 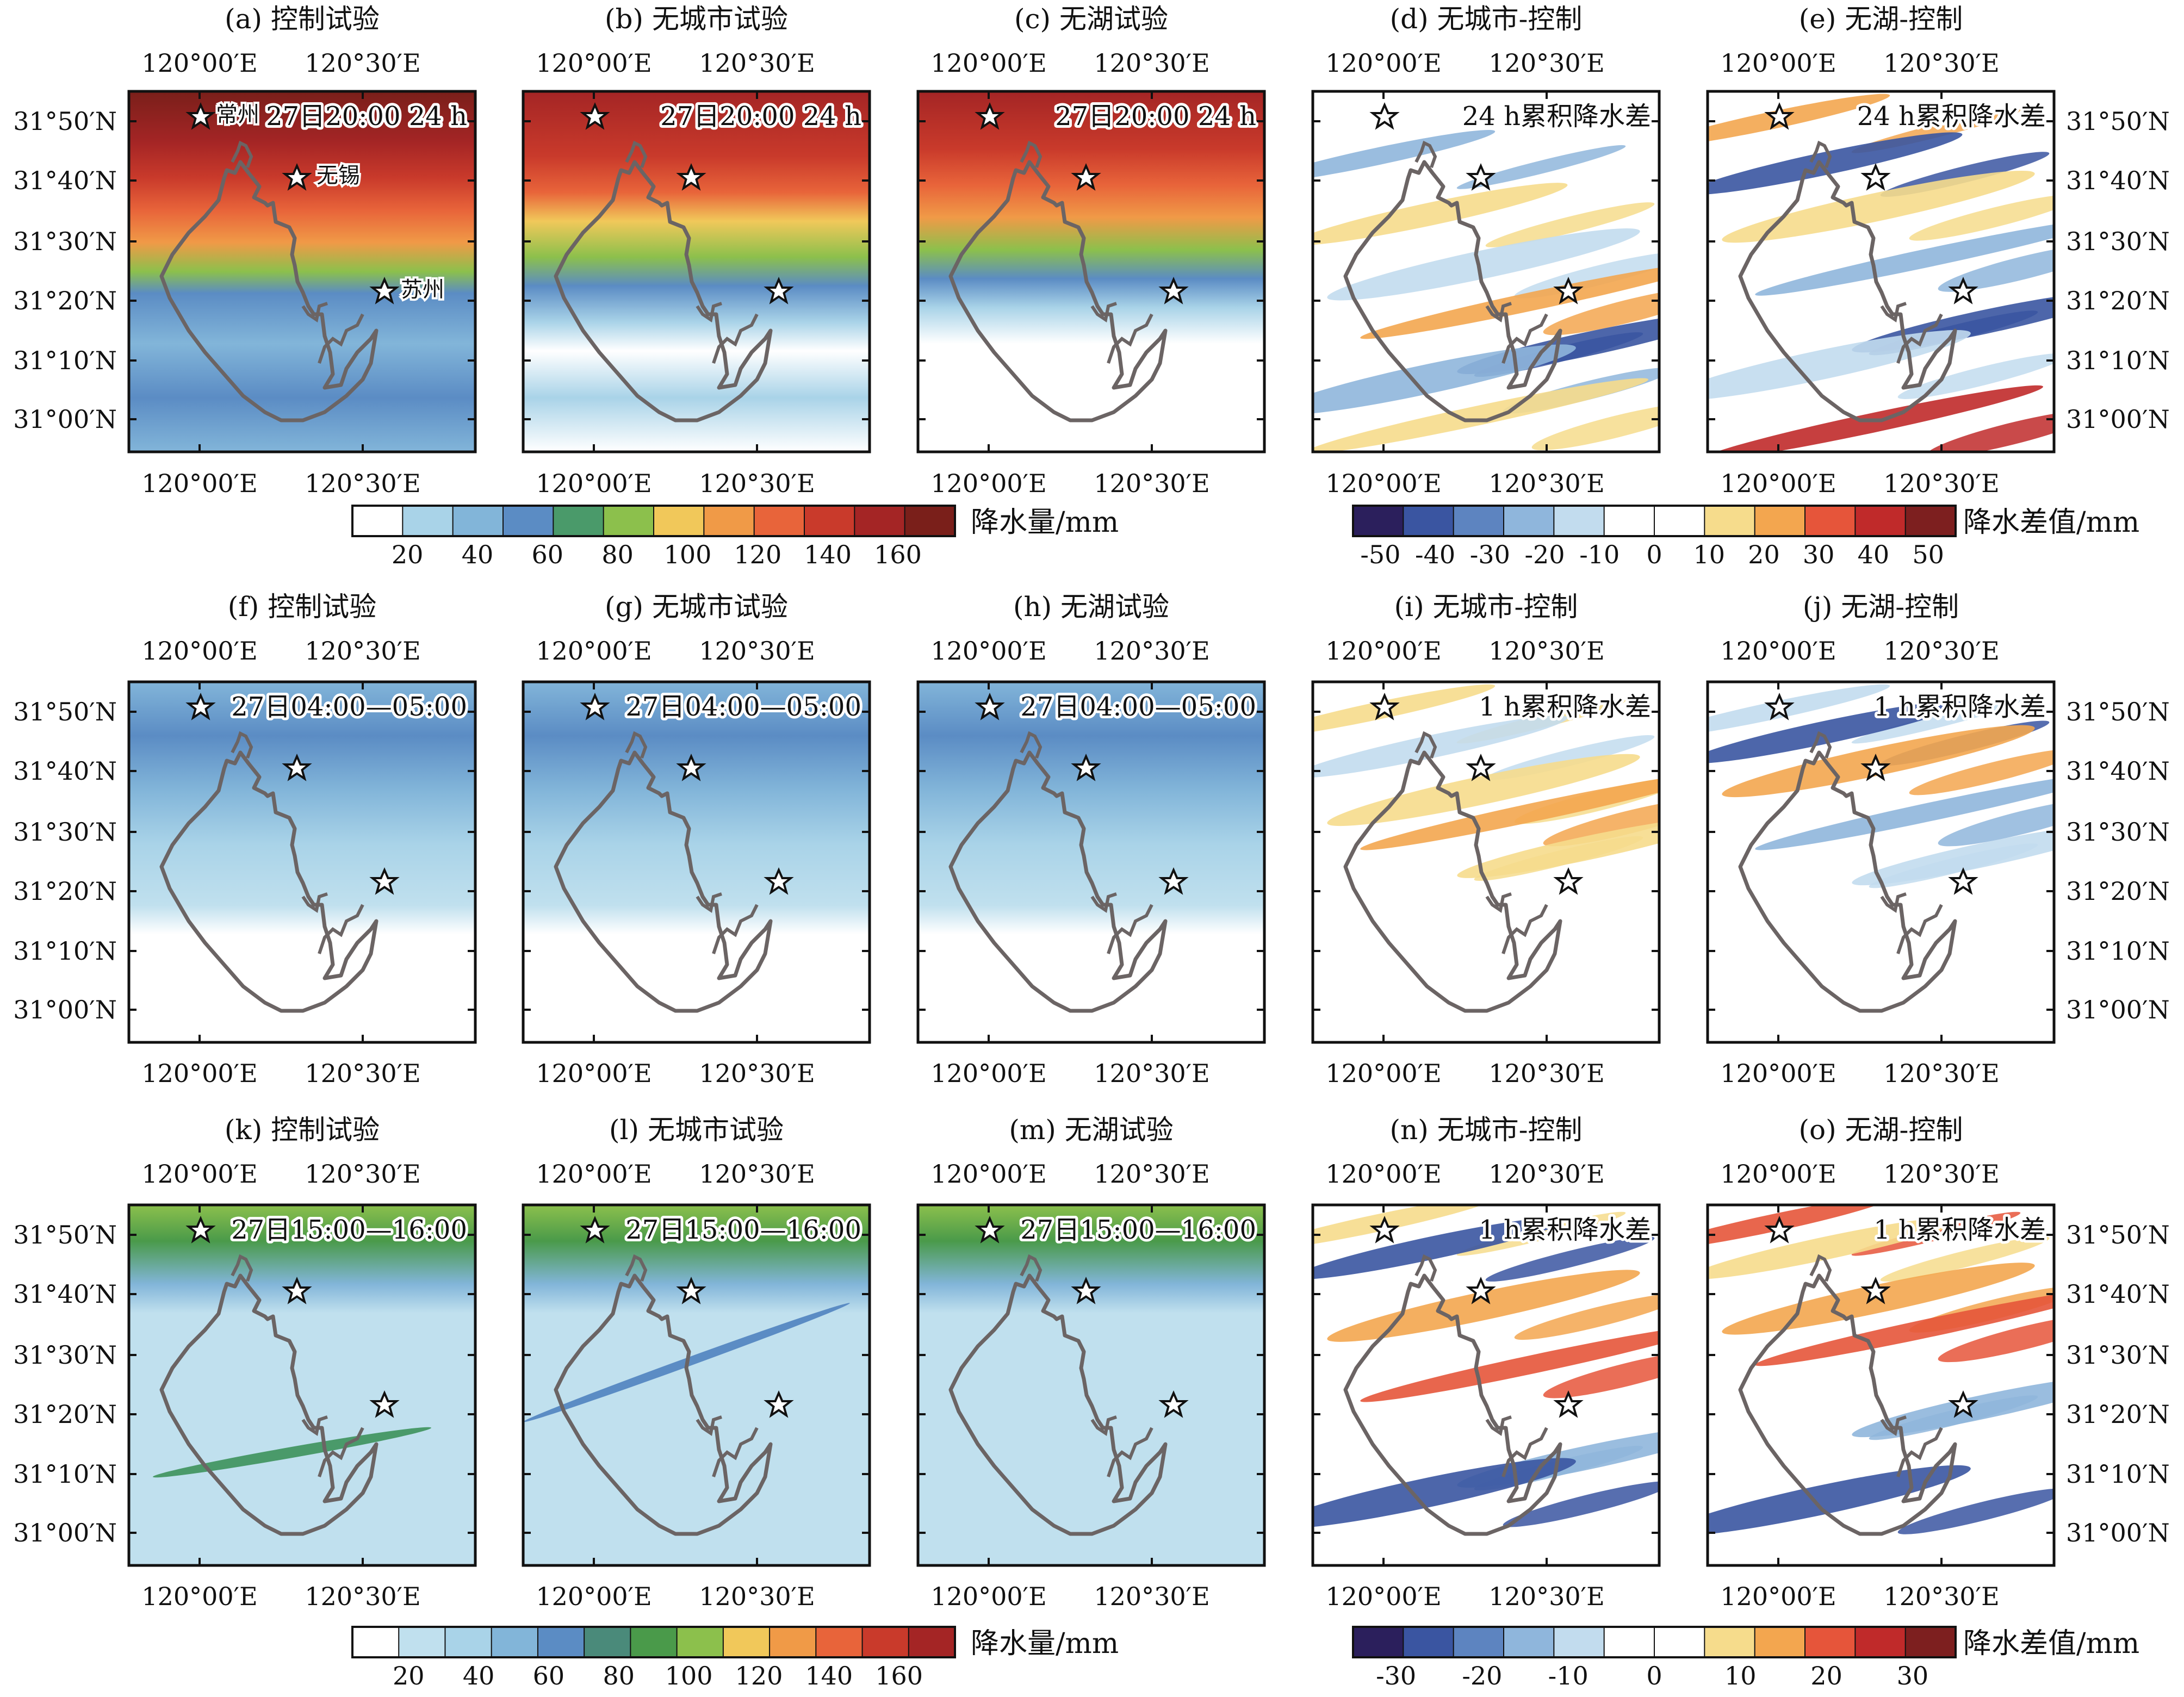 What do you see at coordinates (696, 607) in the screenshot?
I see `panel-title: (g) 无城市试验` at bounding box center [696, 607].